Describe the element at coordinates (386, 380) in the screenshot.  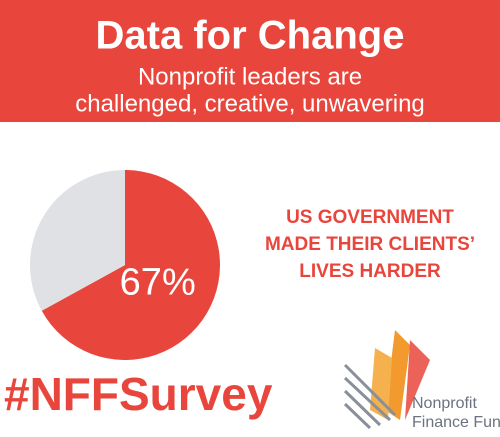
I see `logo-mark` at that location.